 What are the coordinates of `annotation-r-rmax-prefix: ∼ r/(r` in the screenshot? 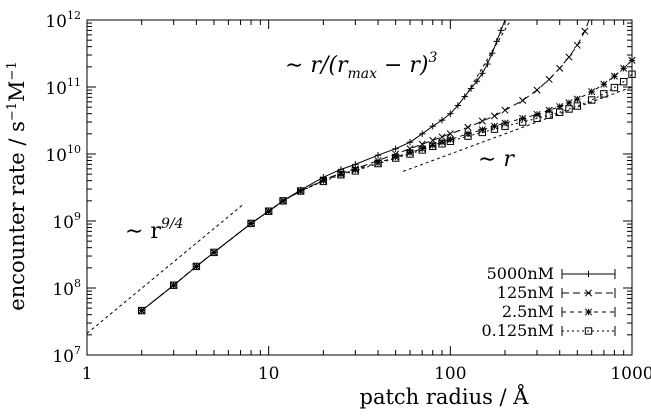 It's located at (317, 65).